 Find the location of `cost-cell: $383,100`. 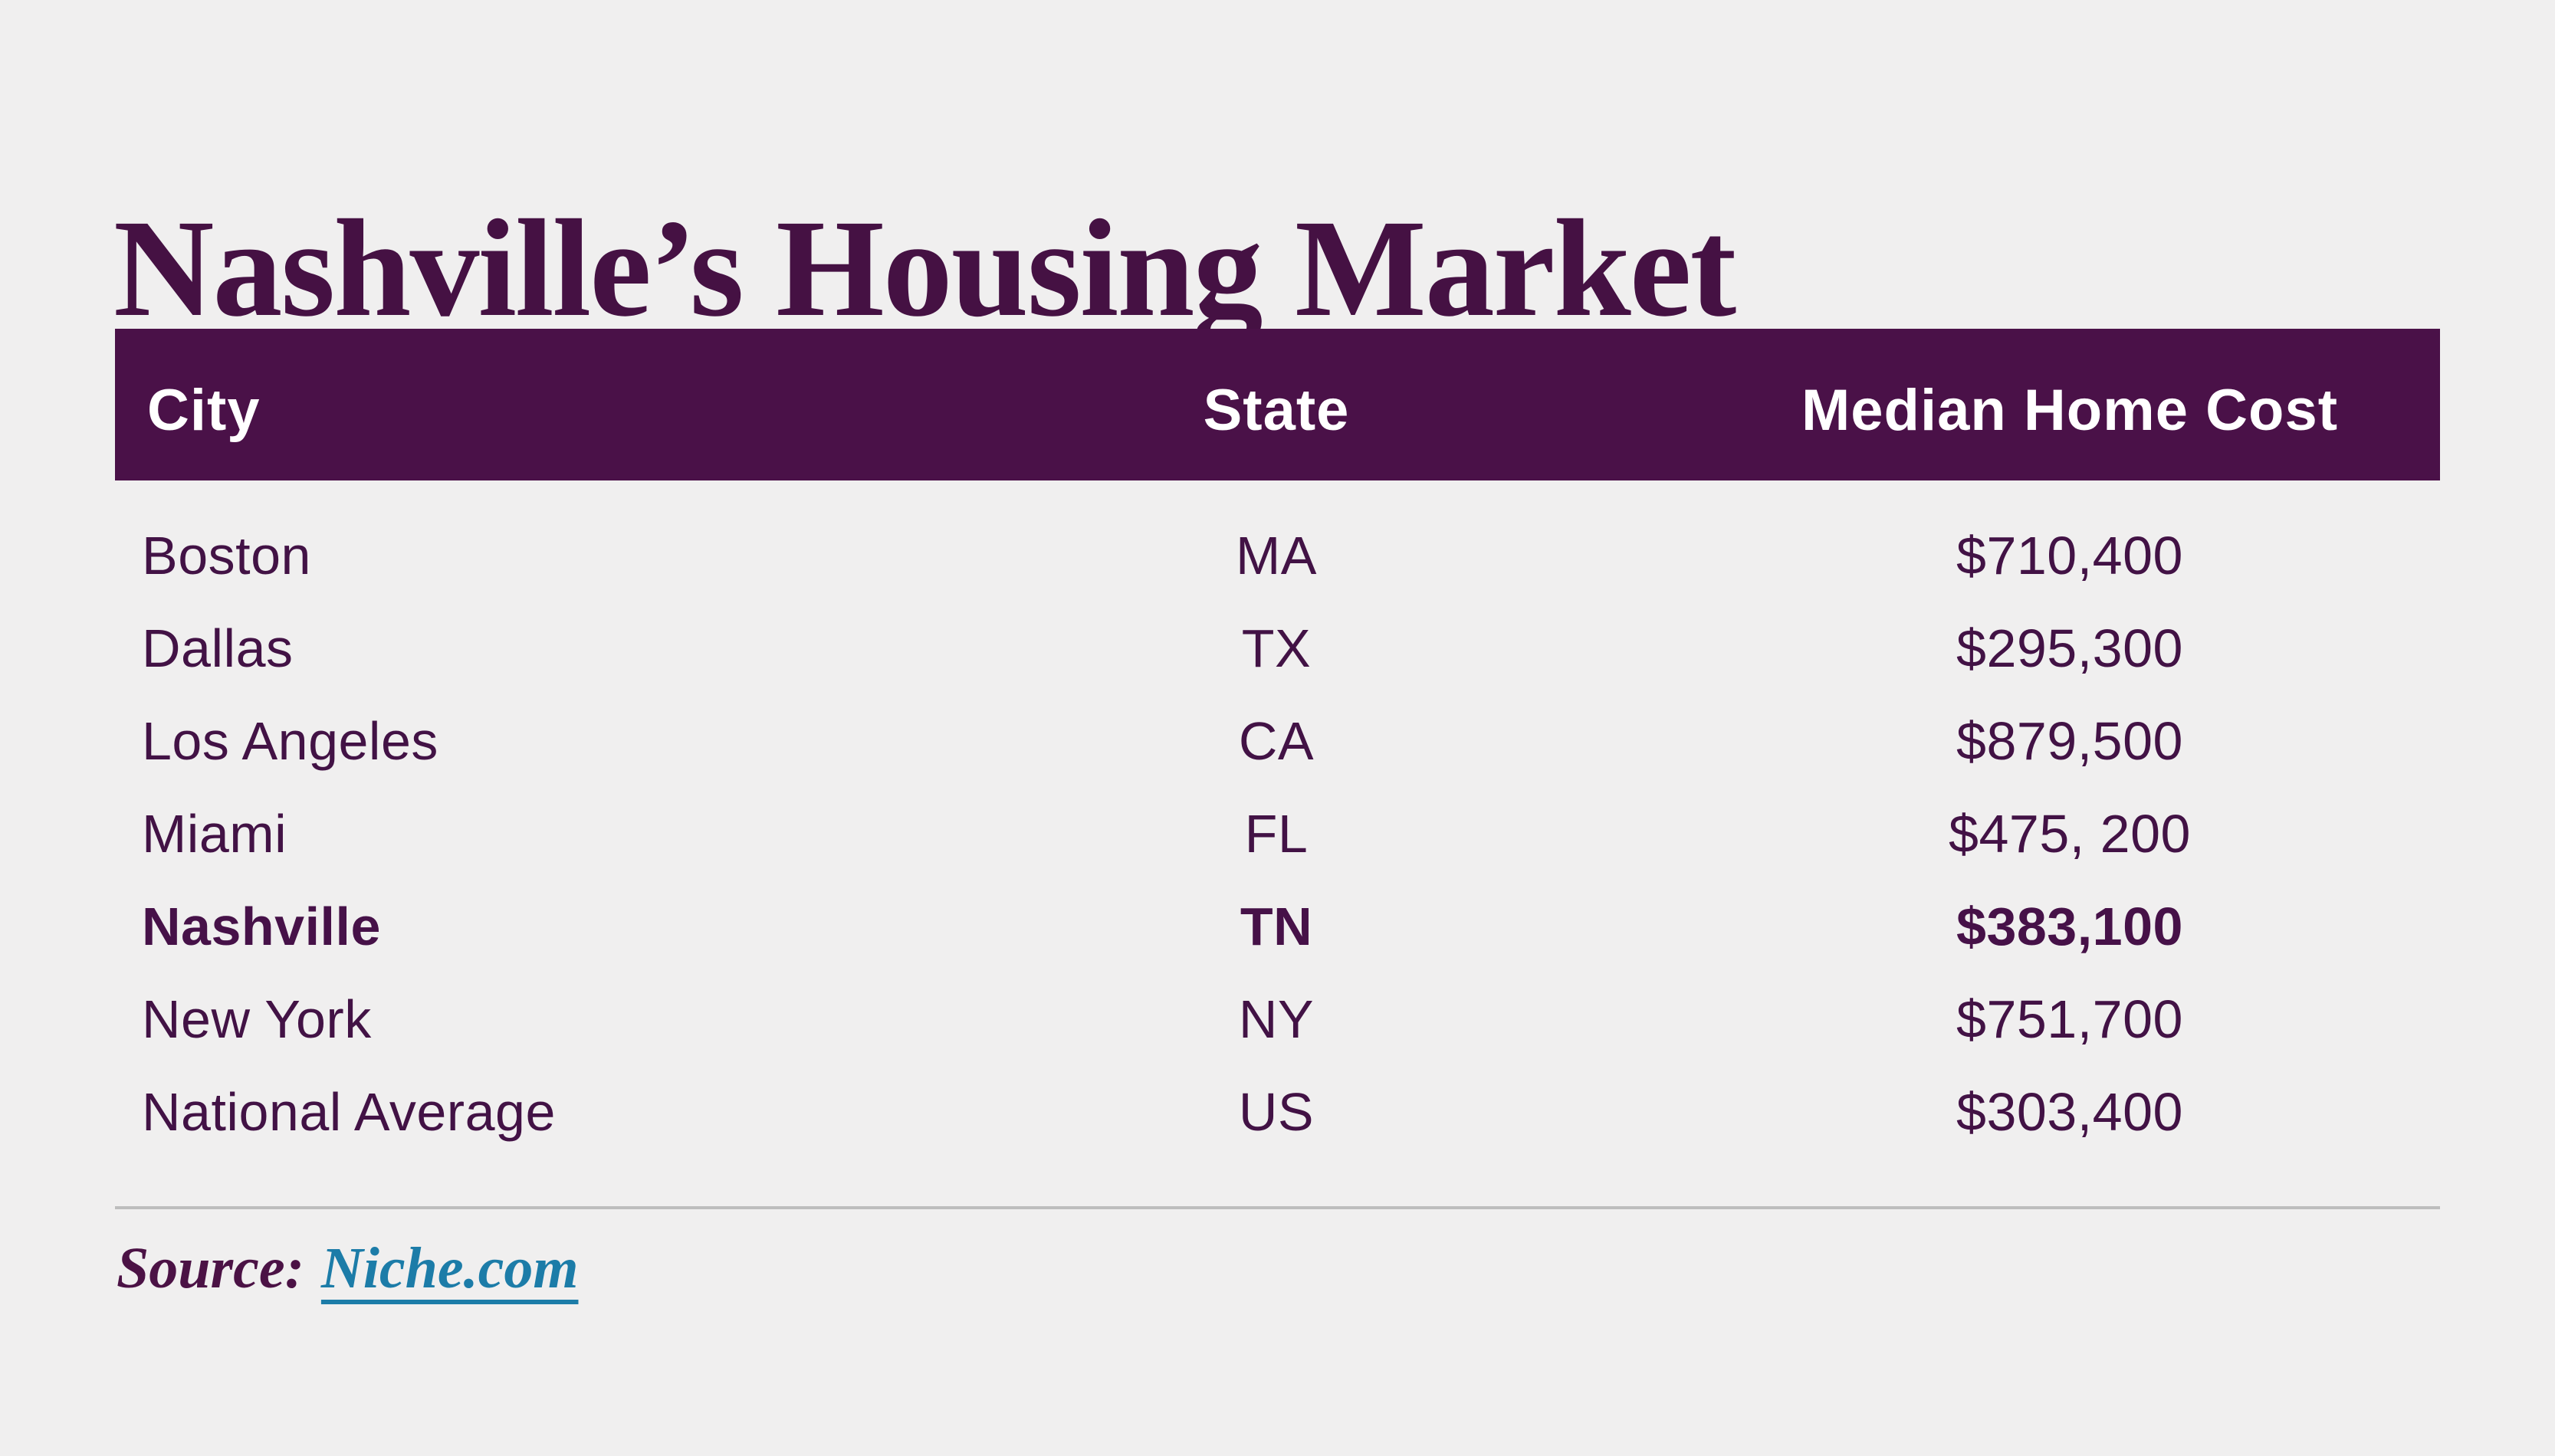

cost-cell: $383,100 is located at coordinates (2069, 926).